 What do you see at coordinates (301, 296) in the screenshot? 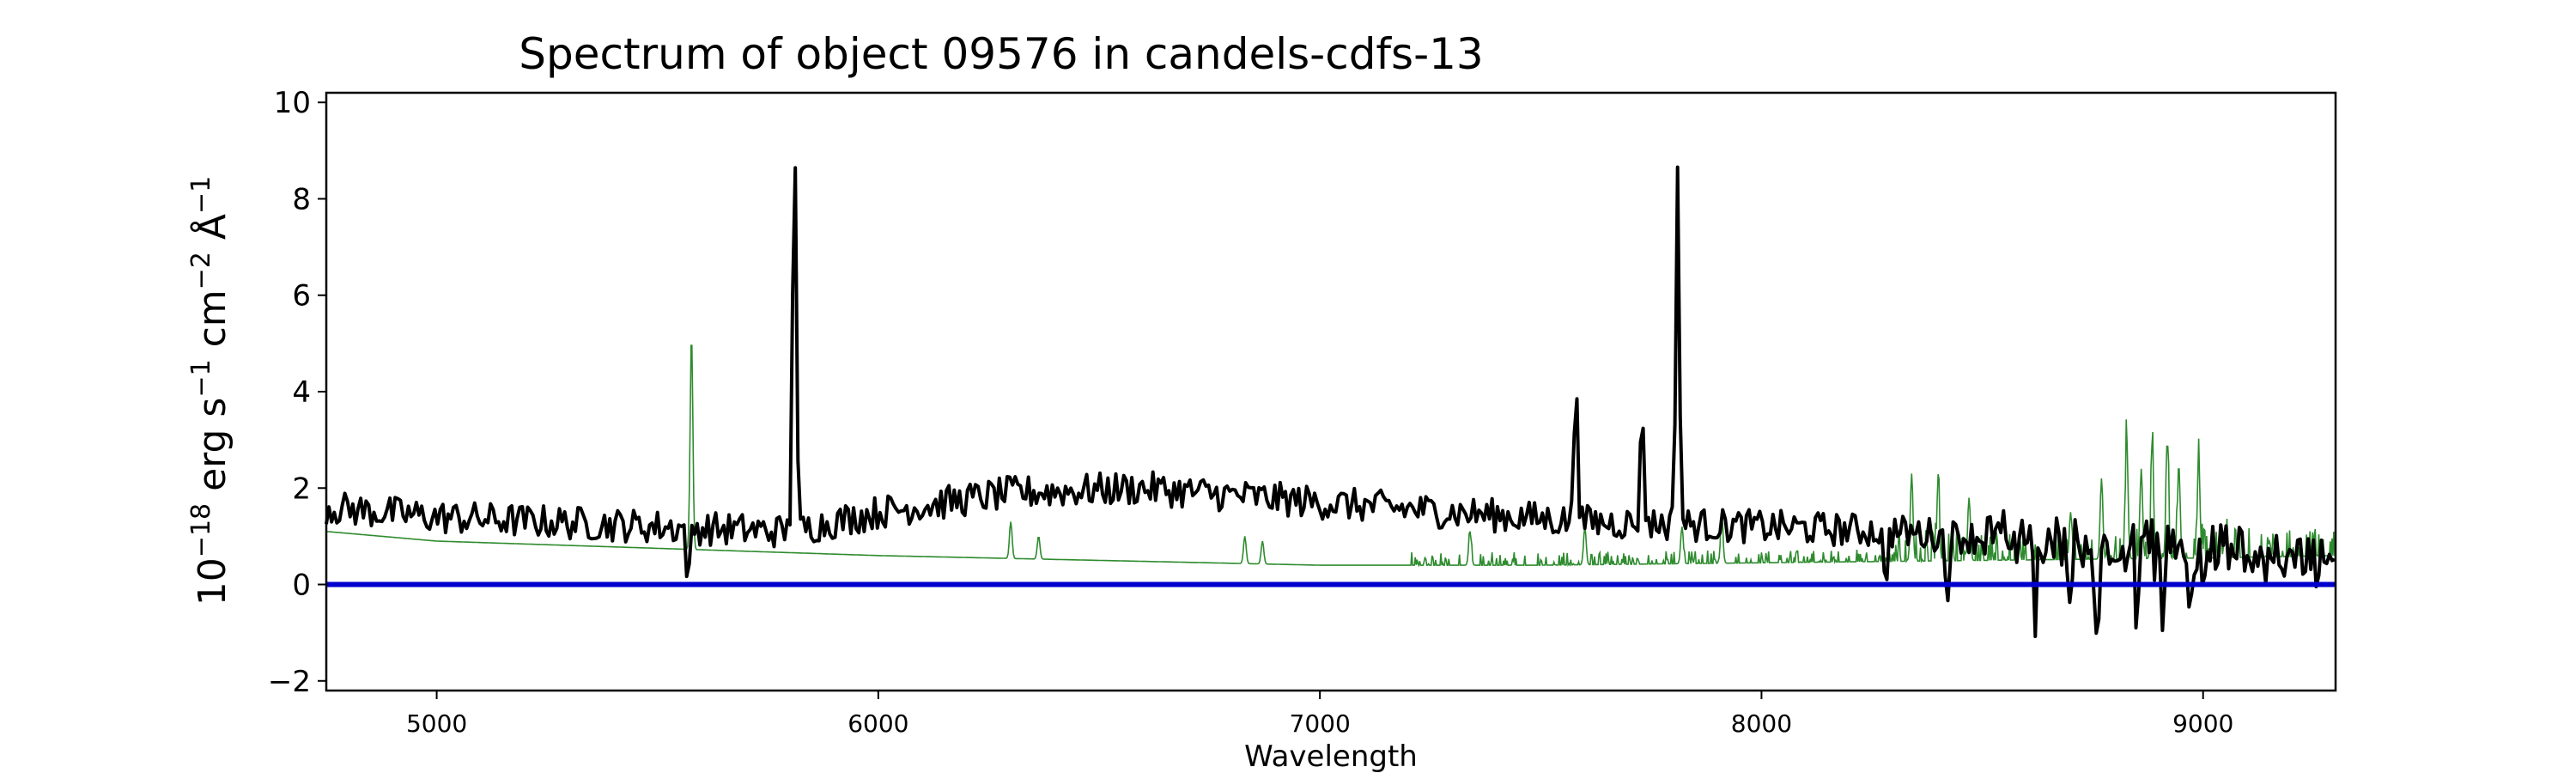
I see `y-tick-label: 6` at bounding box center [301, 296].